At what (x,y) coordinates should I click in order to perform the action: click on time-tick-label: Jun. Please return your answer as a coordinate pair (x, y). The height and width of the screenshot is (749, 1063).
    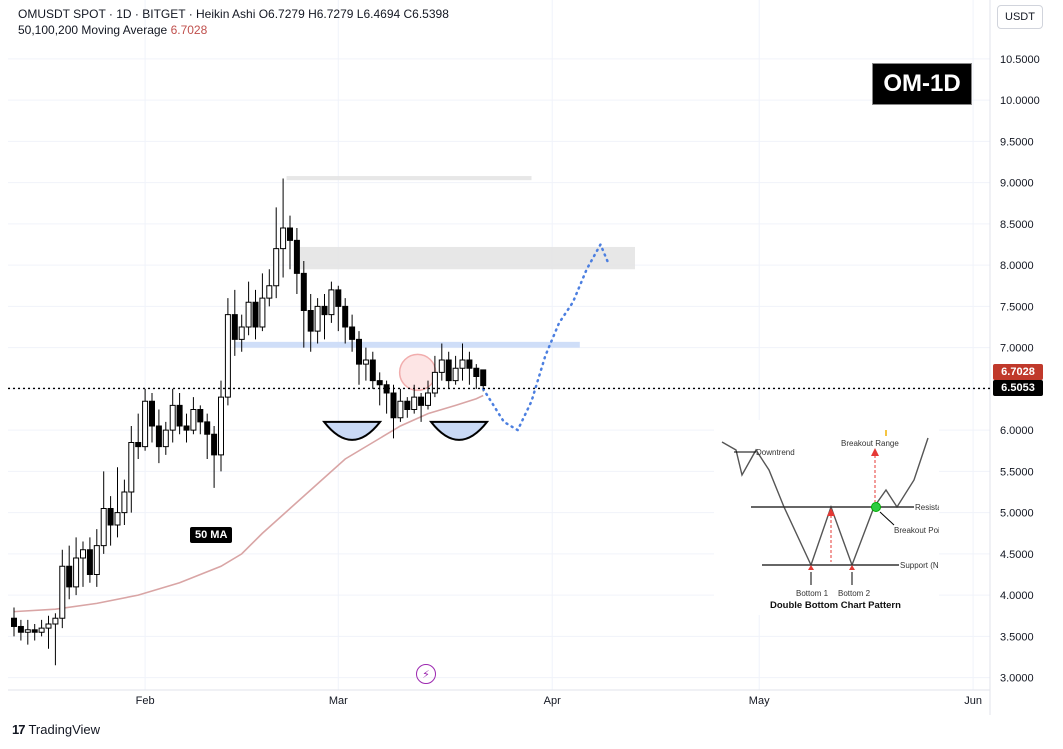
    Looking at the image, I should click on (973, 701).